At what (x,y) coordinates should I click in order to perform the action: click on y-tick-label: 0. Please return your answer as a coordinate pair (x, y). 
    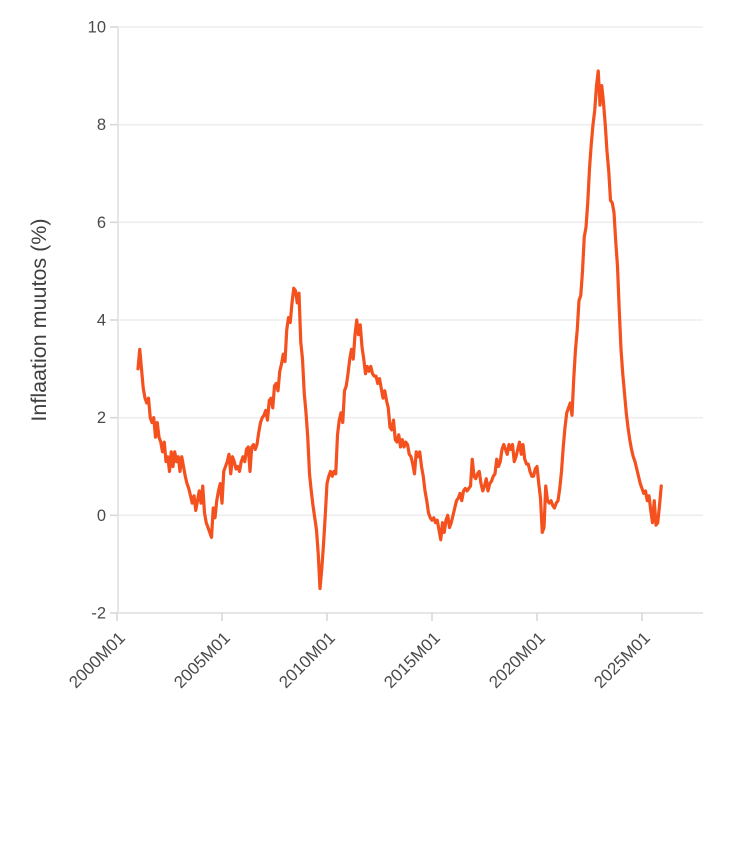
    Looking at the image, I should click on (101, 516).